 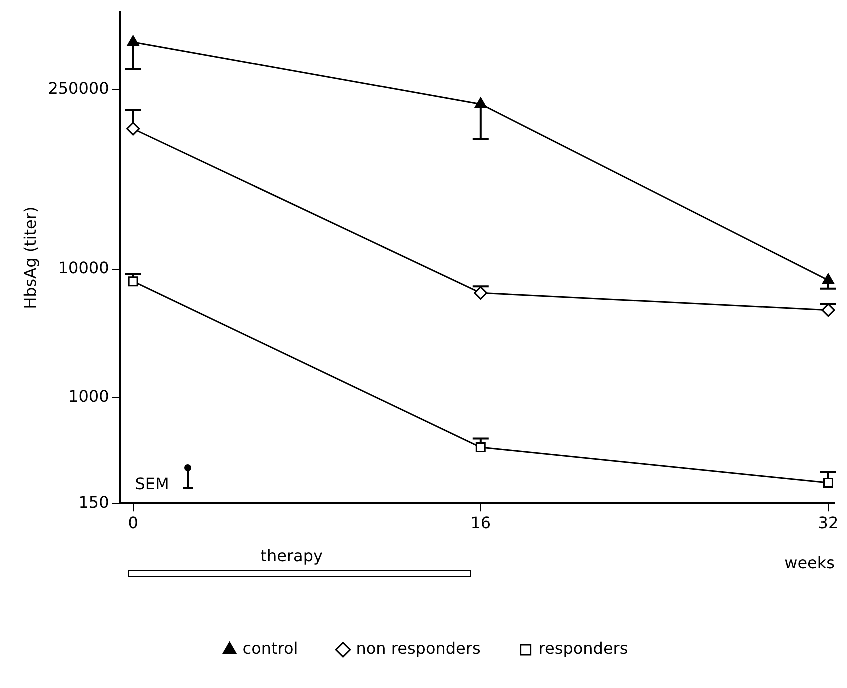 What do you see at coordinates (133, 522) in the screenshot?
I see `x-tick-label: 0` at bounding box center [133, 522].